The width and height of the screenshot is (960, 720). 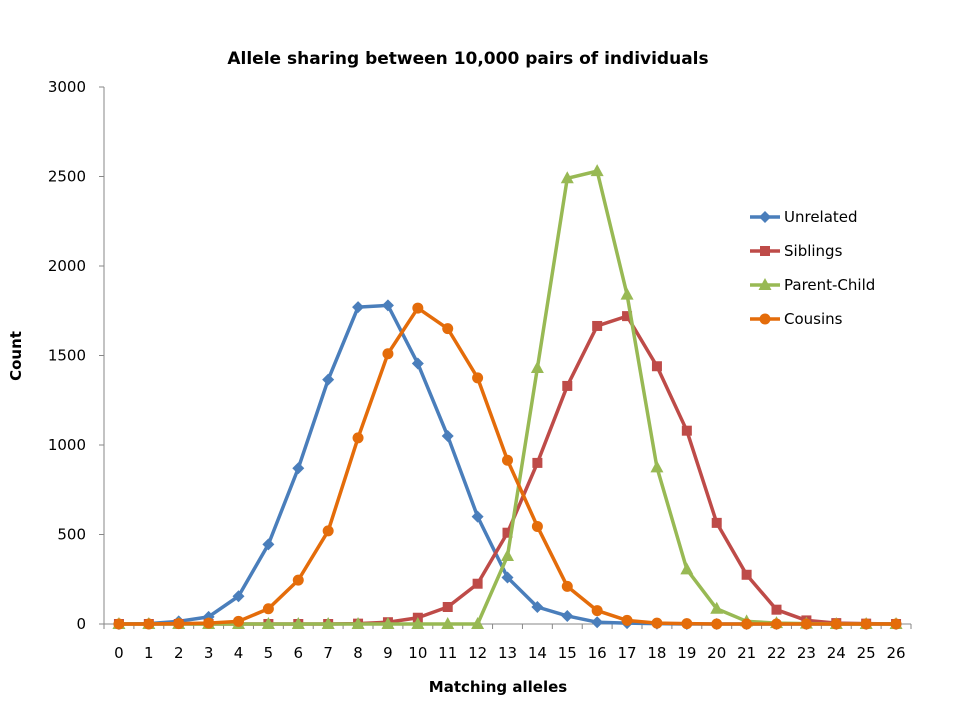 What do you see at coordinates (477, 653) in the screenshot?
I see `x-tick-label: 12` at bounding box center [477, 653].